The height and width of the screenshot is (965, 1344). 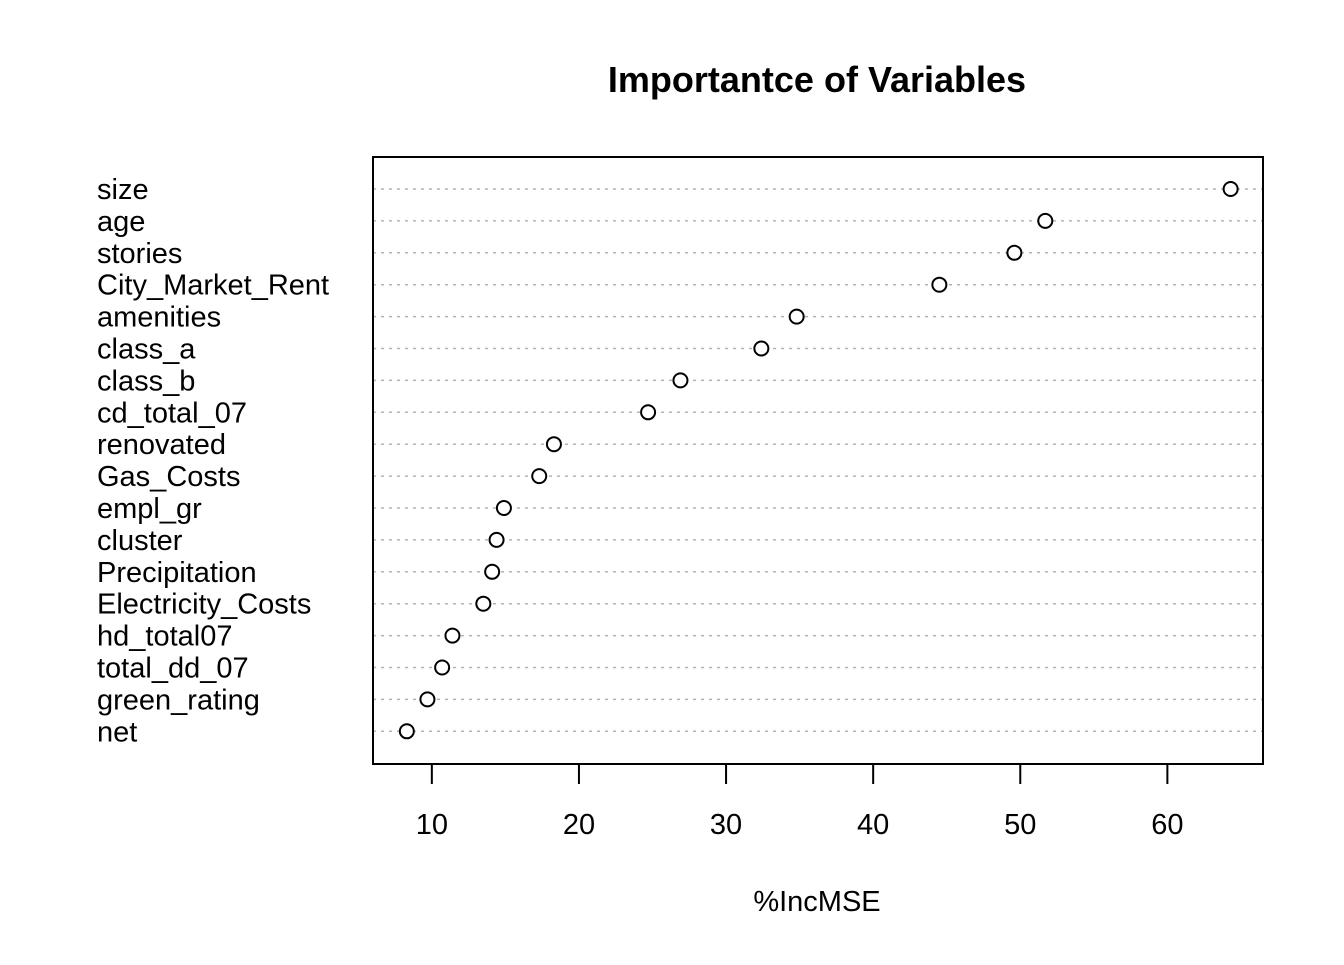 What do you see at coordinates (121, 222) in the screenshot?
I see `category-label: age` at bounding box center [121, 222].